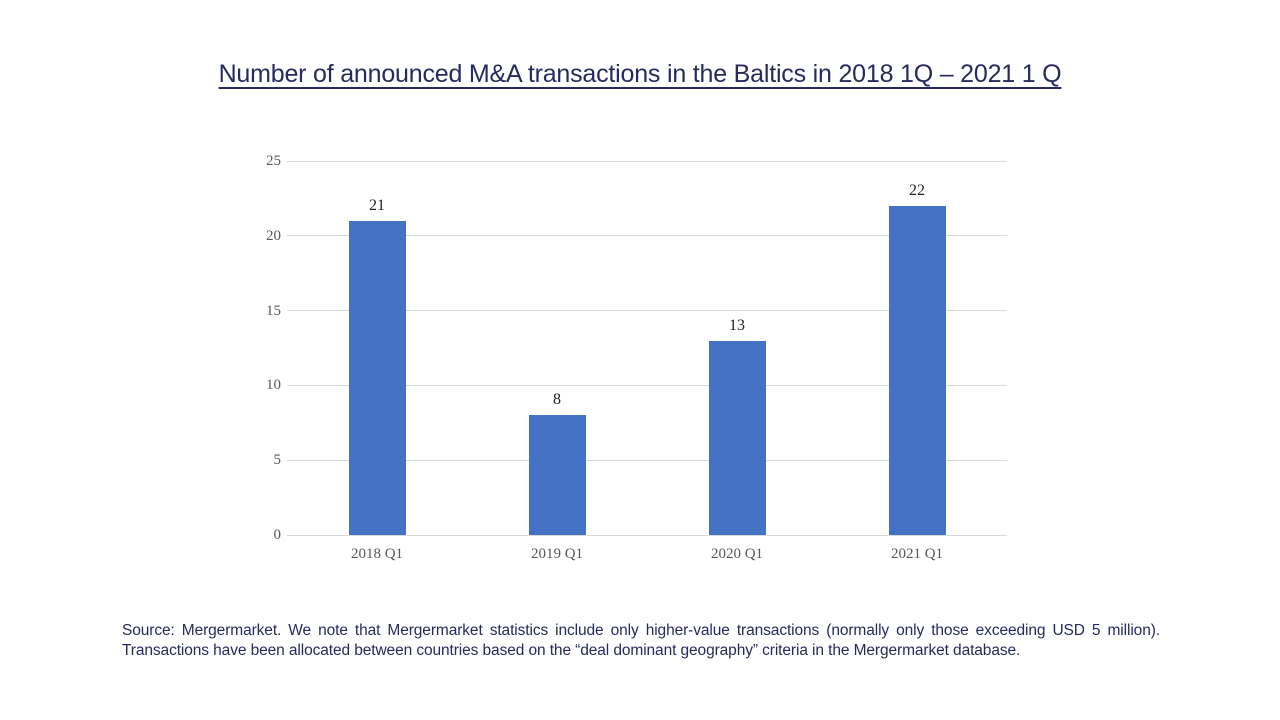 The image size is (1280, 720). Describe the element at coordinates (737, 437) in the screenshot. I see `bar-2020-q1` at that location.